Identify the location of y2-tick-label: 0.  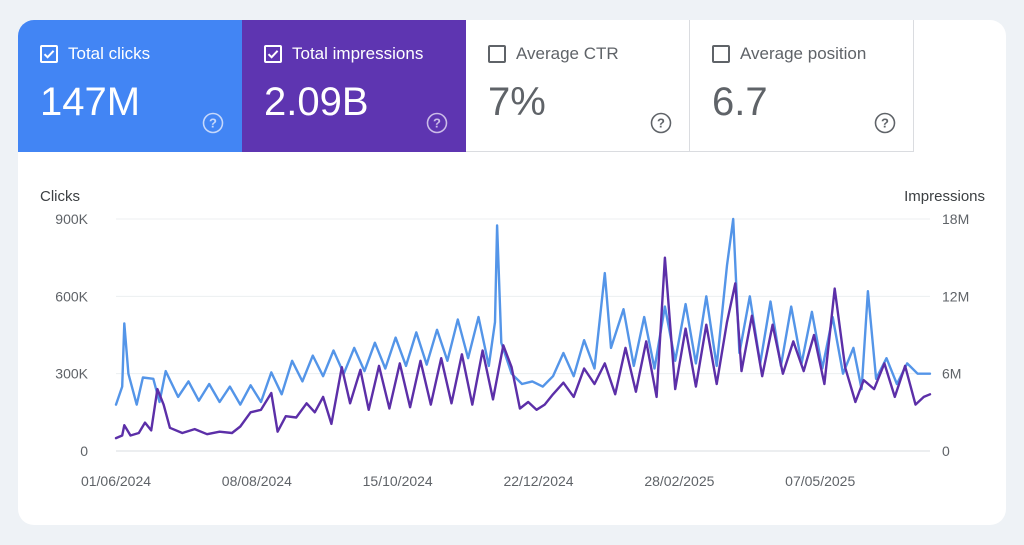
(946, 451).